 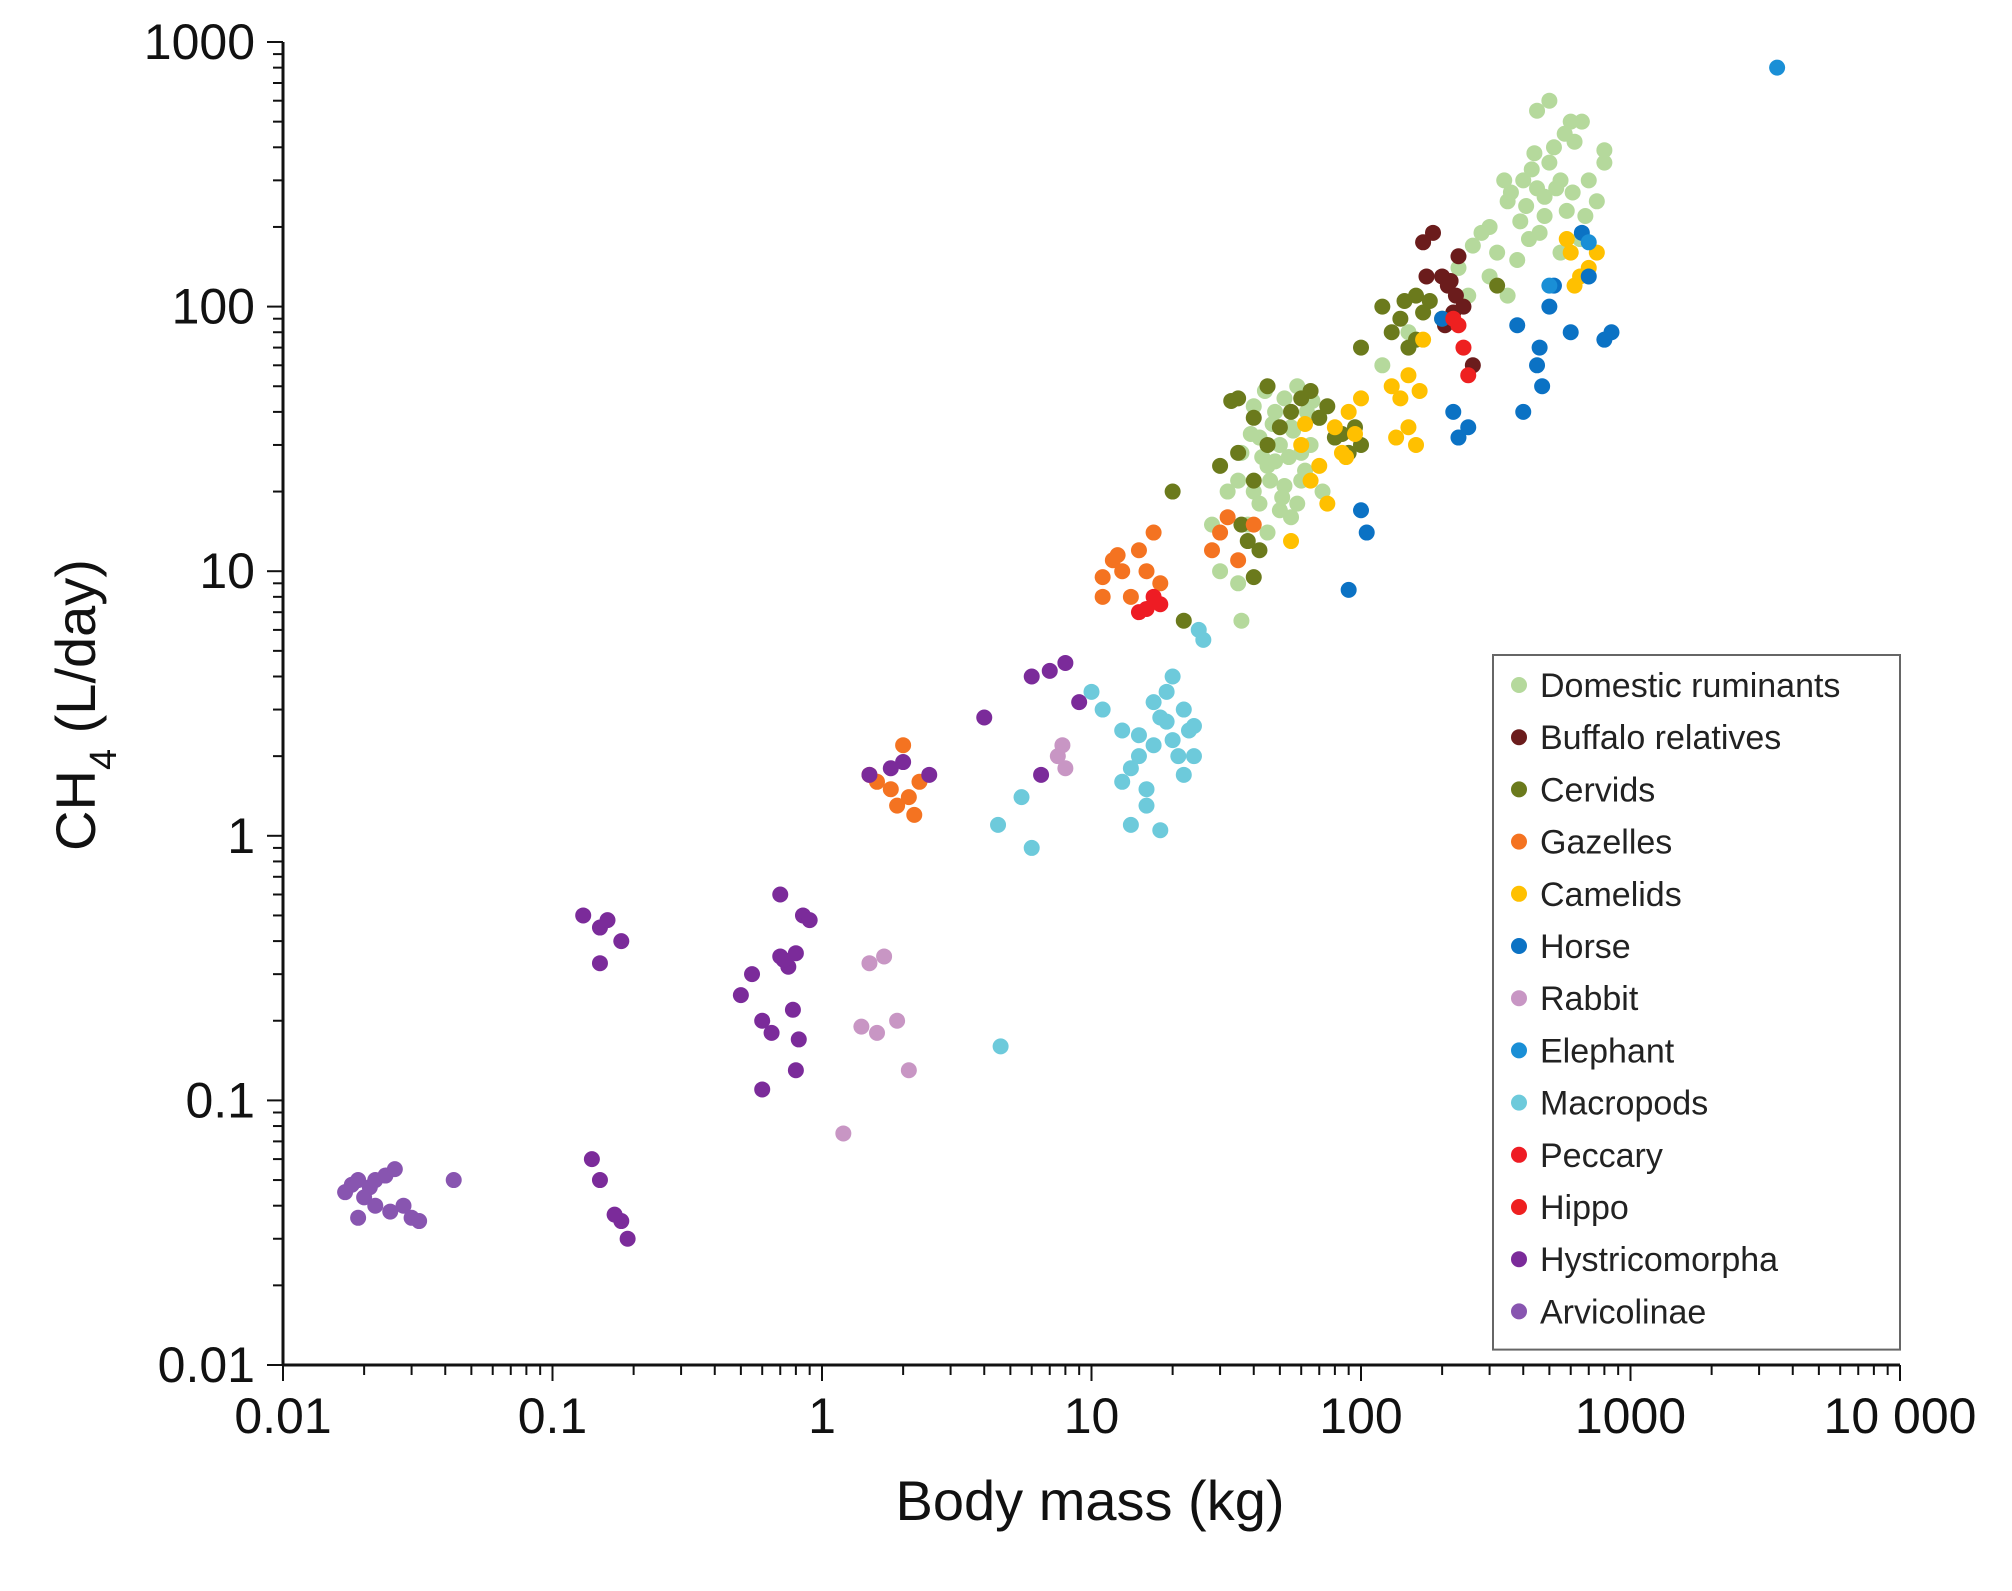 I want to click on y-tick-label: 100, so click(x=213, y=307).